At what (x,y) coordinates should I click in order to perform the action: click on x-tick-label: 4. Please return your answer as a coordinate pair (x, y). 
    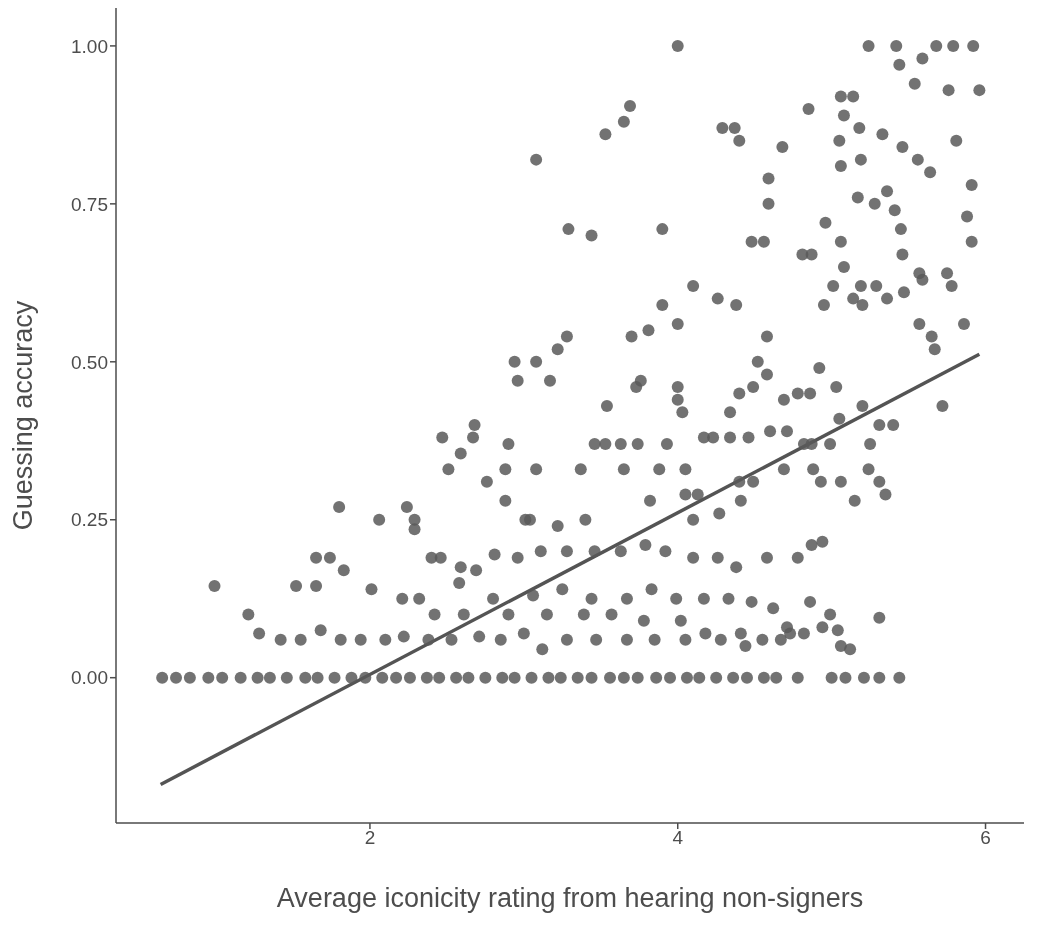
    Looking at the image, I should click on (678, 838).